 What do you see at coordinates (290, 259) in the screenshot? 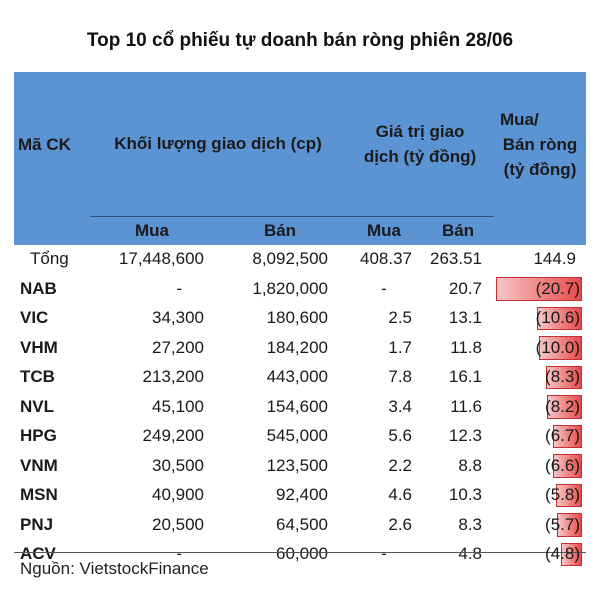
I see `total-vol-sell: 8,092,500` at bounding box center [290, 259].